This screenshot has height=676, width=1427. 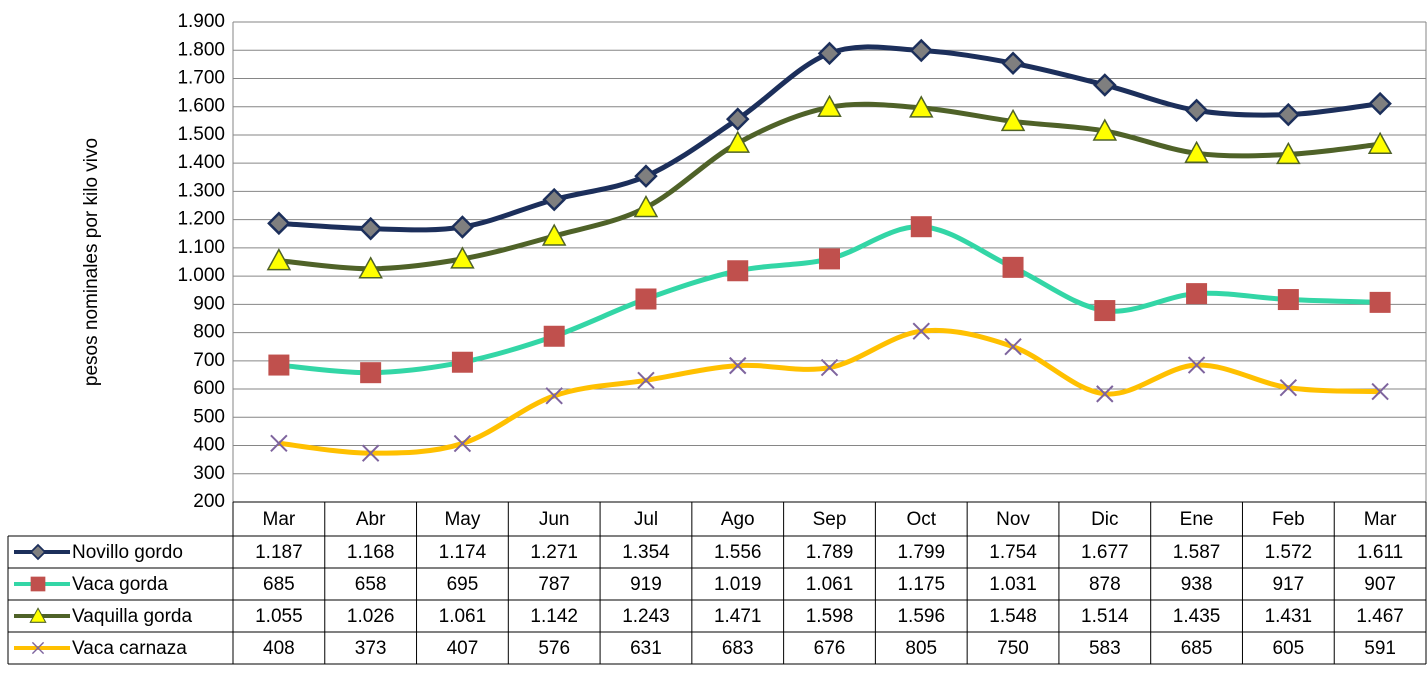 I want to click on y-tick-label: 600, so click(x=209, y=388).